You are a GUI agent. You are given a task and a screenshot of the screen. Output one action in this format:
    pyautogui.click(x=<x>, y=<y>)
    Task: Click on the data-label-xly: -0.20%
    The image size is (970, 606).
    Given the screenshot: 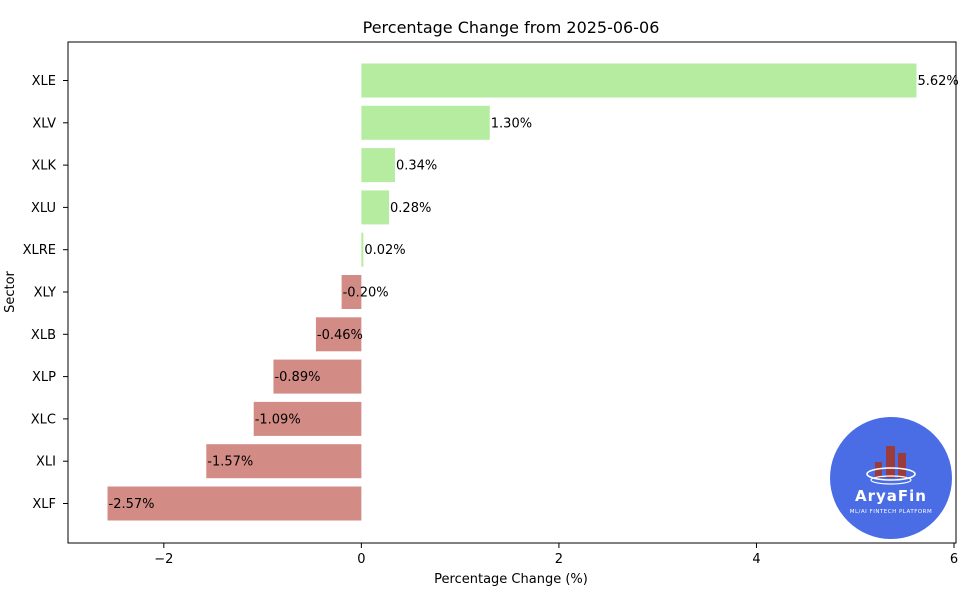 What is the action you would take?
    pyautogui.click(x=366, y=293)
    